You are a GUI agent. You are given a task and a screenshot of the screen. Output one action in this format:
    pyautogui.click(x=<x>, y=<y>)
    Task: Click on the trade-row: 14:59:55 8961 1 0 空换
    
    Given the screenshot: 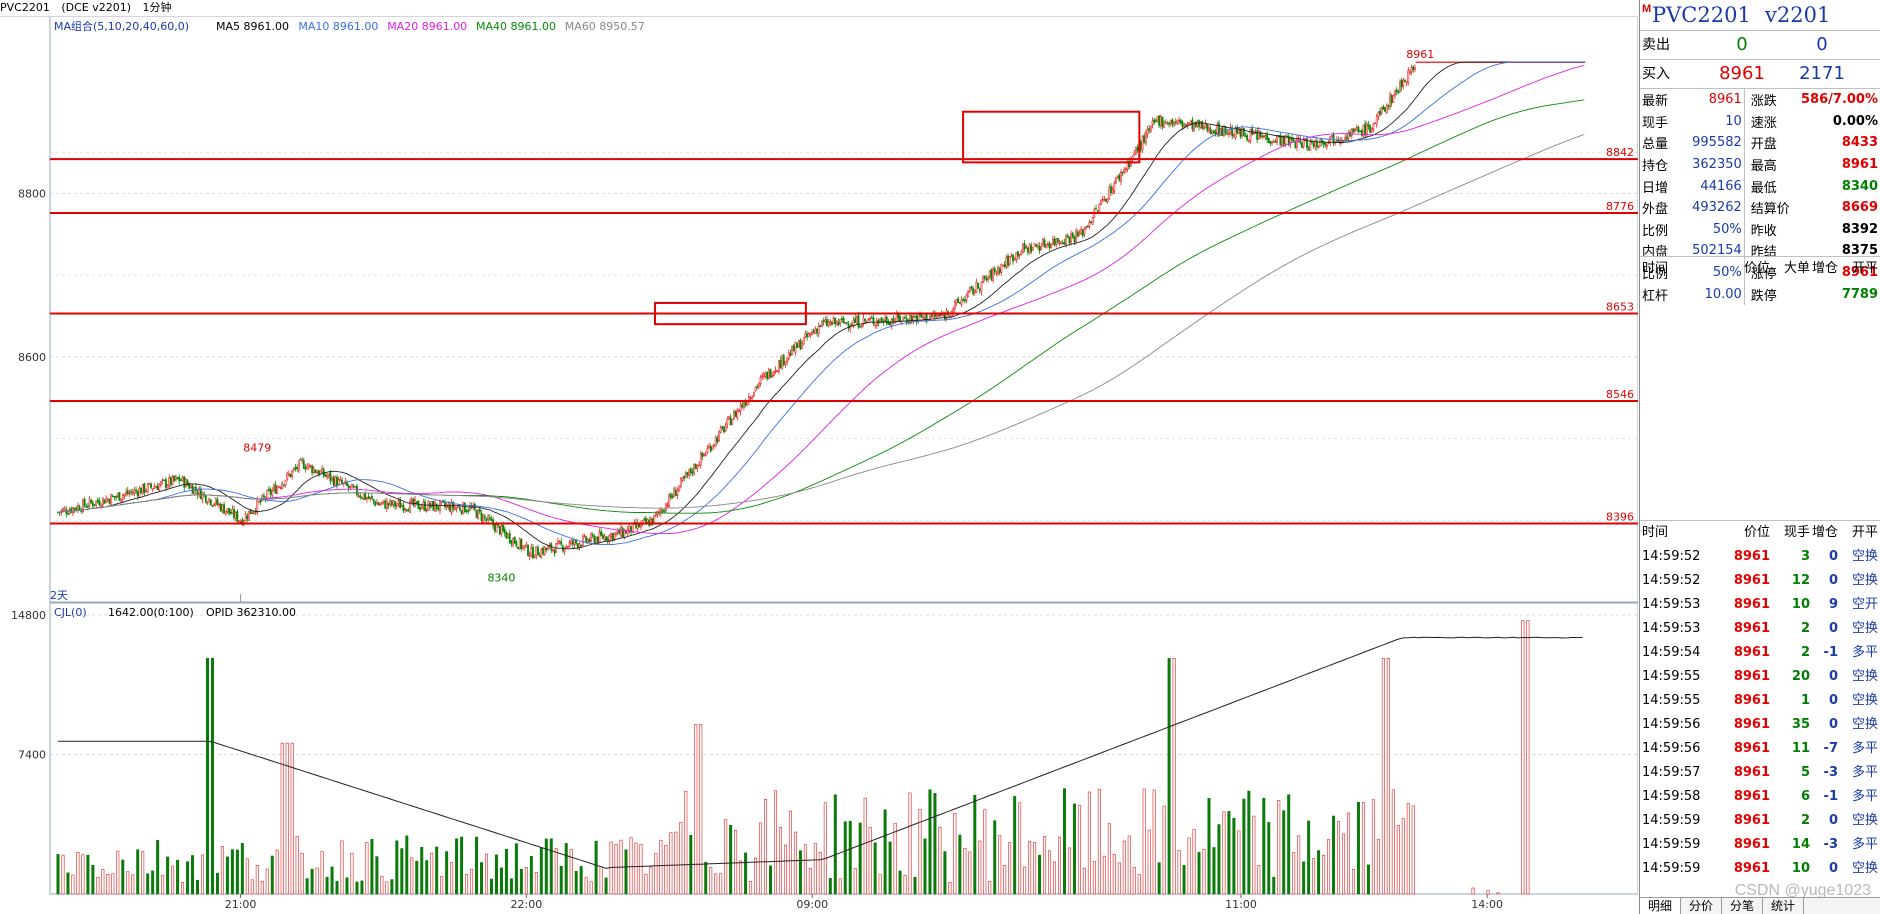 What is the action you would take?
    pyautogui.click(x=1760, y=701)
    